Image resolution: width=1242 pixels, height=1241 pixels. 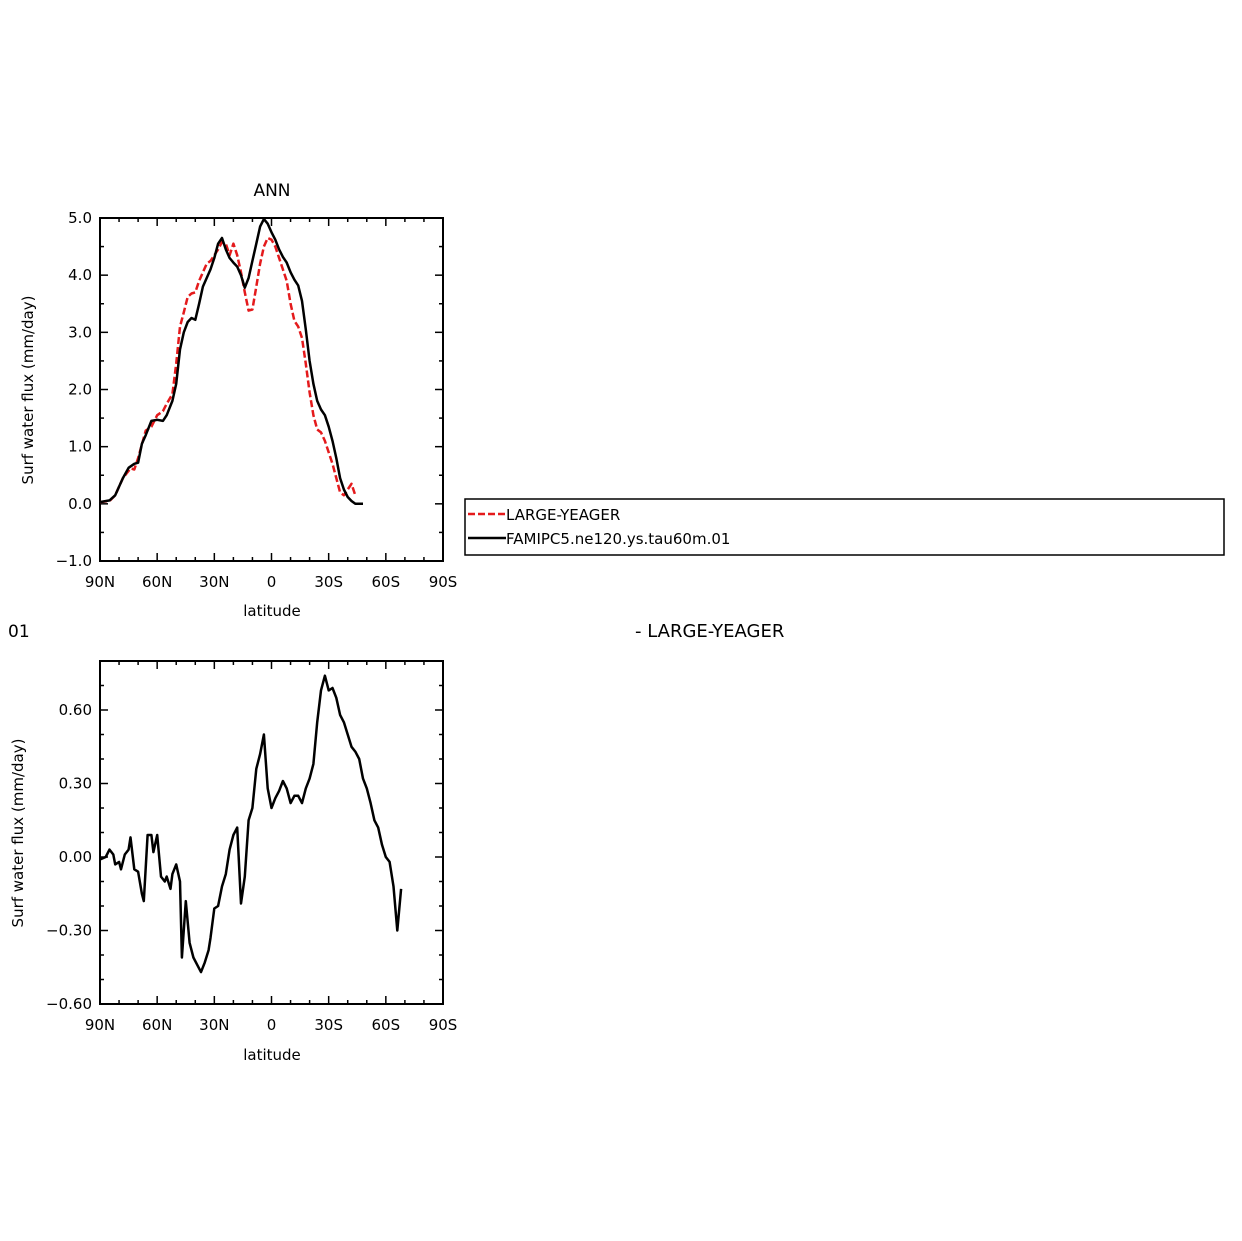 What do you see at coordinates (75, 784) in the screenshot?
I see `y-tick-label: 0.30` at bounding box center [75, 784].